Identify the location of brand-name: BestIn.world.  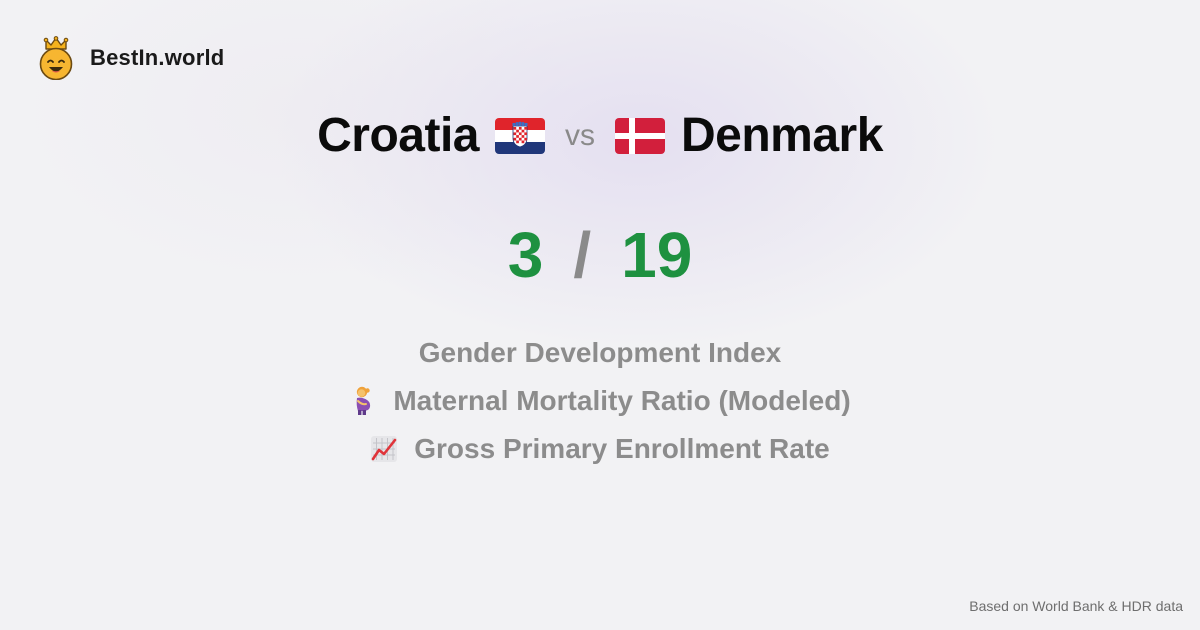
(157, 57).